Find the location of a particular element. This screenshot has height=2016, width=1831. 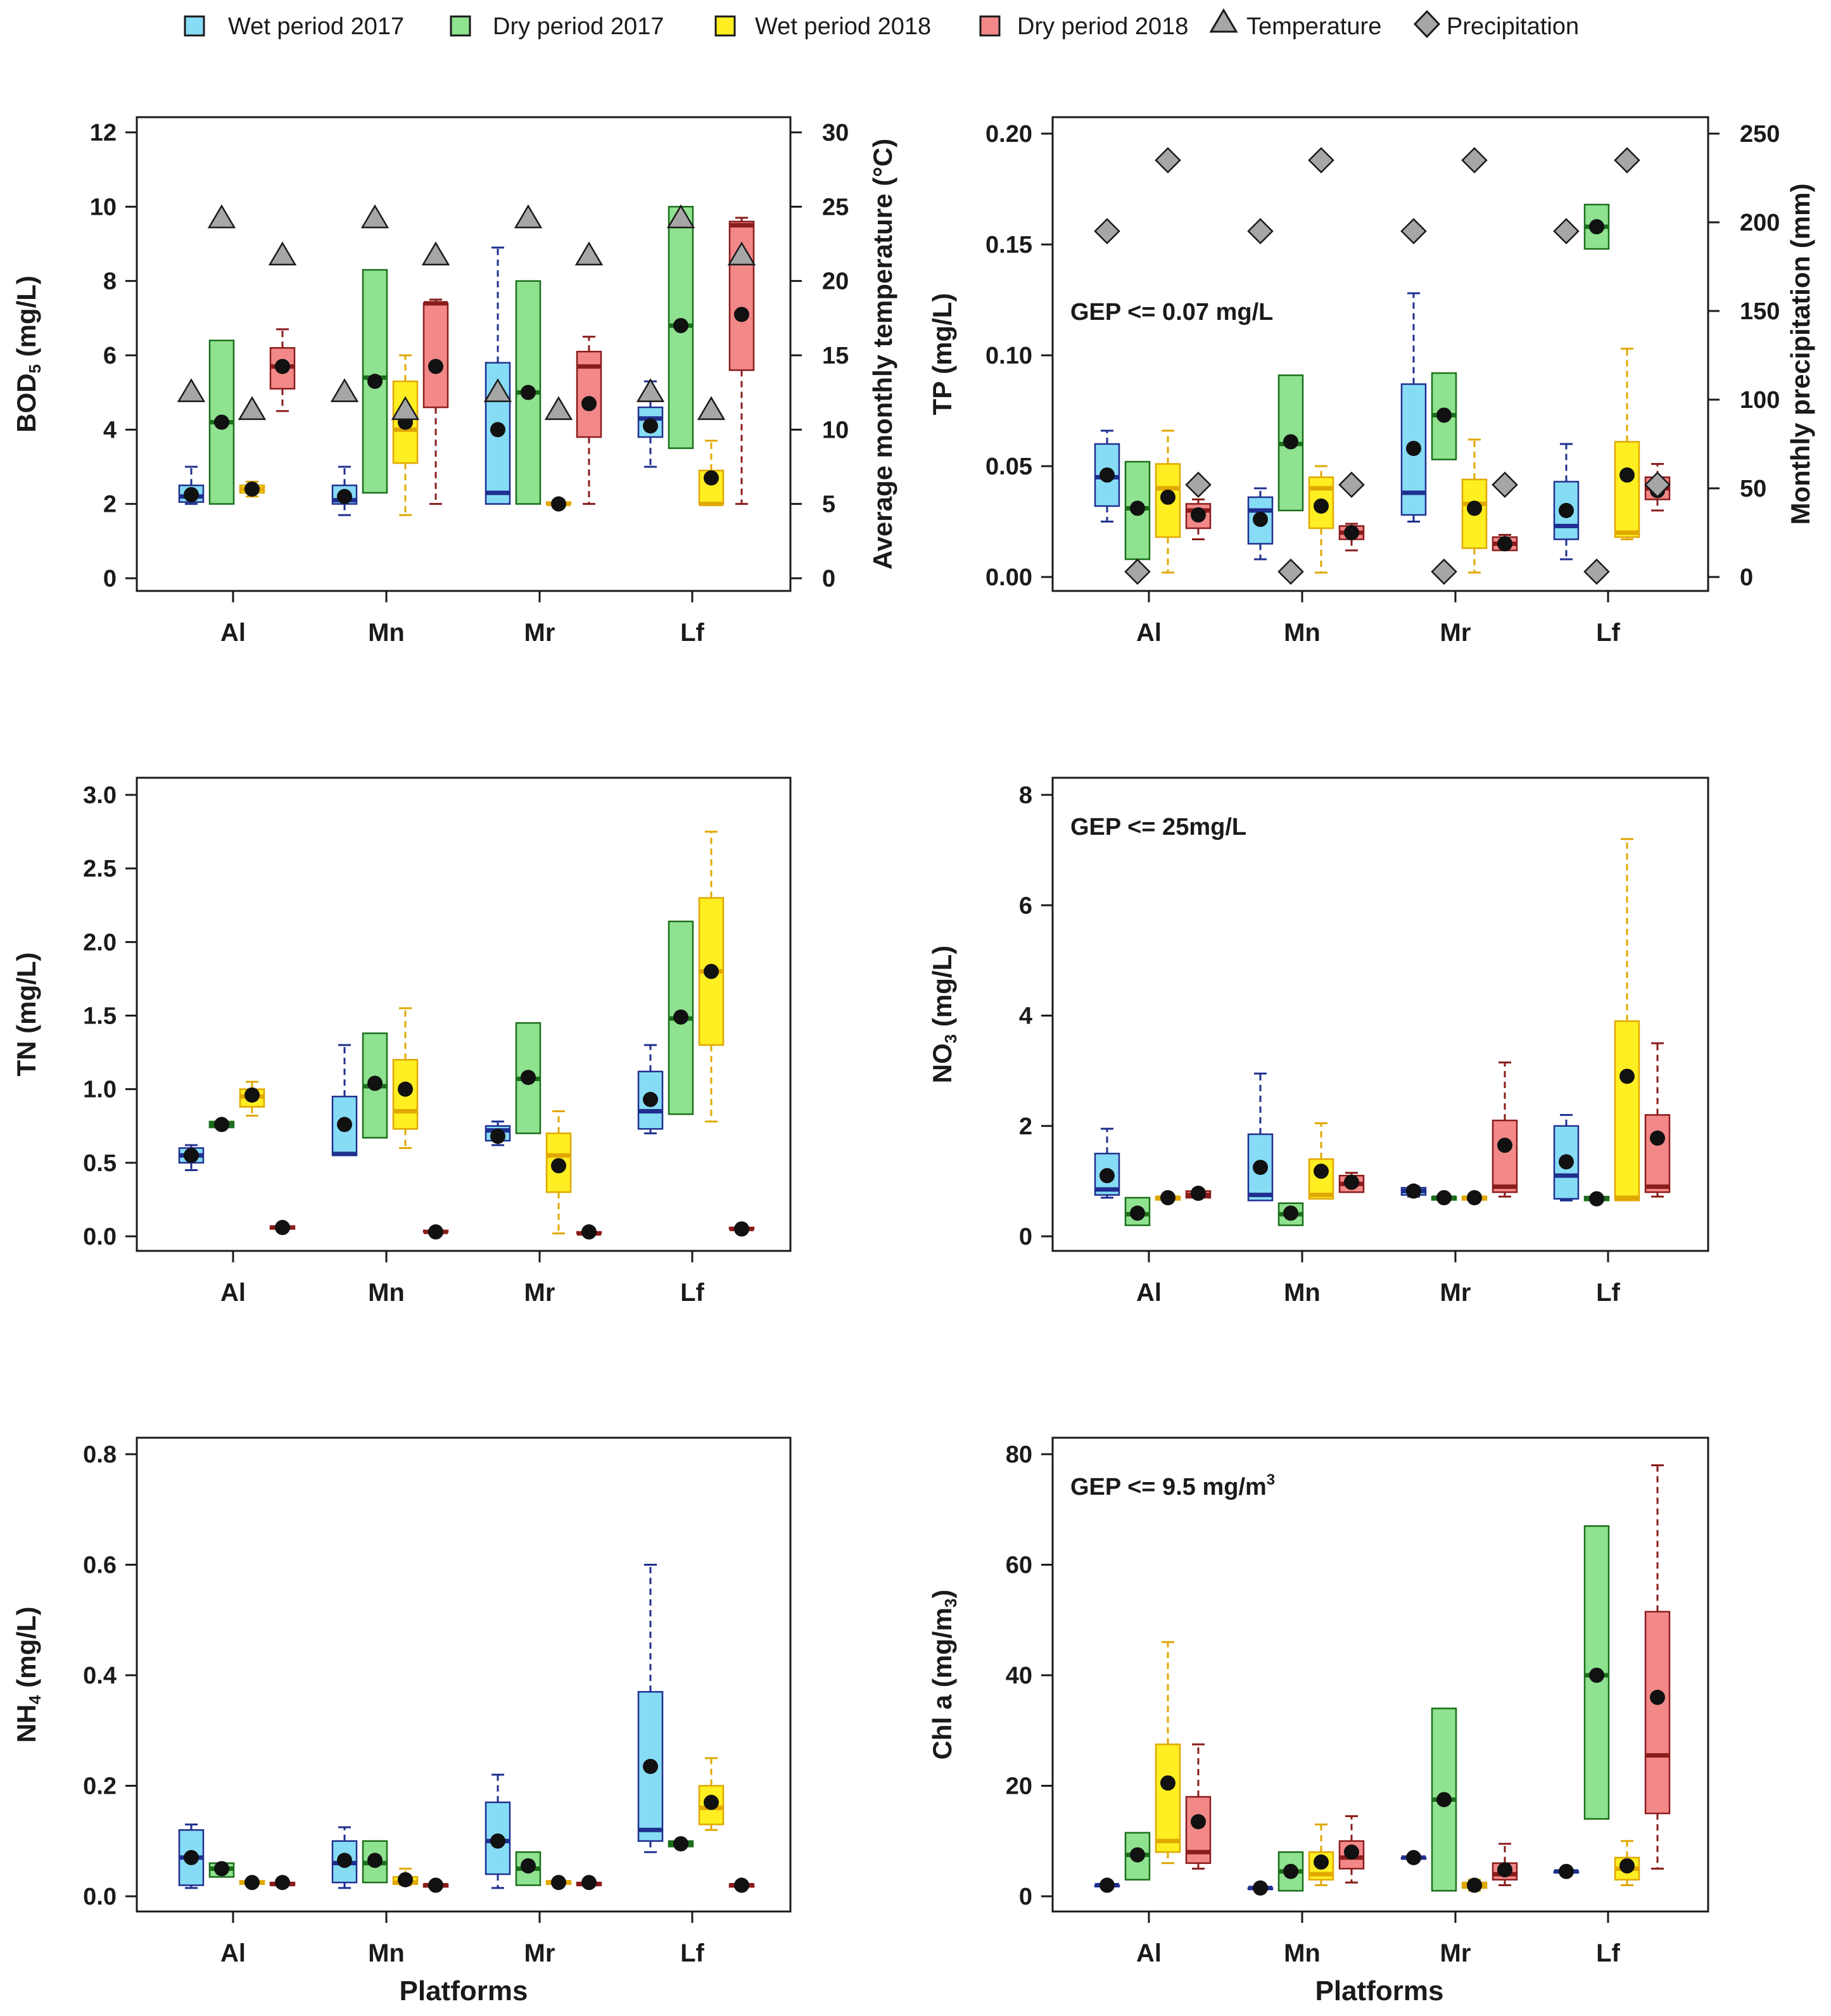

y-tick-label: 6 is located at coordinates (110, 356).